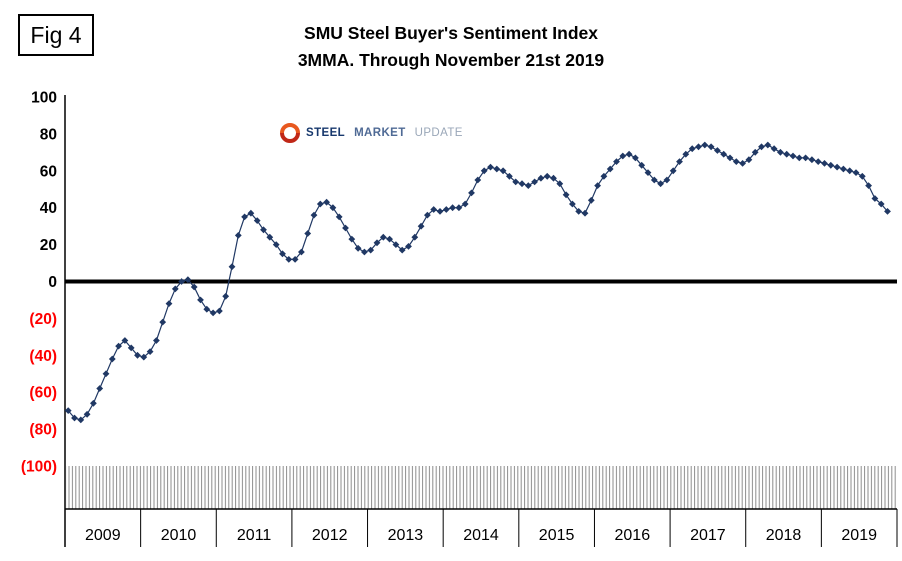 The width and height of the screenshot is (902, 561). What do you see at coordinates (557, 535) in the screenshot?
I see `svg-text: 2015` at bounding box center [557, 535].